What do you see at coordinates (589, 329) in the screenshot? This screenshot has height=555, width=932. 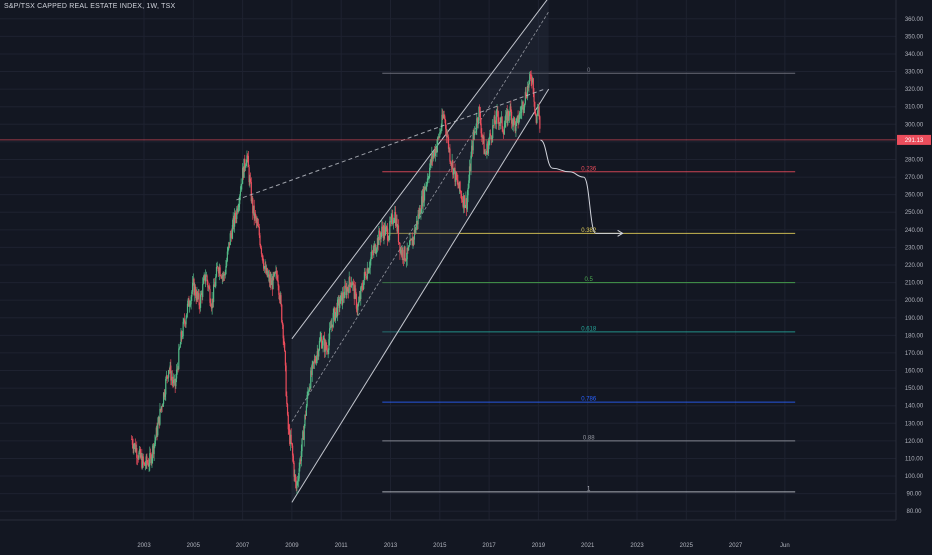 I see `fib-level-label: 0.618` at bounding box center [589, 329].